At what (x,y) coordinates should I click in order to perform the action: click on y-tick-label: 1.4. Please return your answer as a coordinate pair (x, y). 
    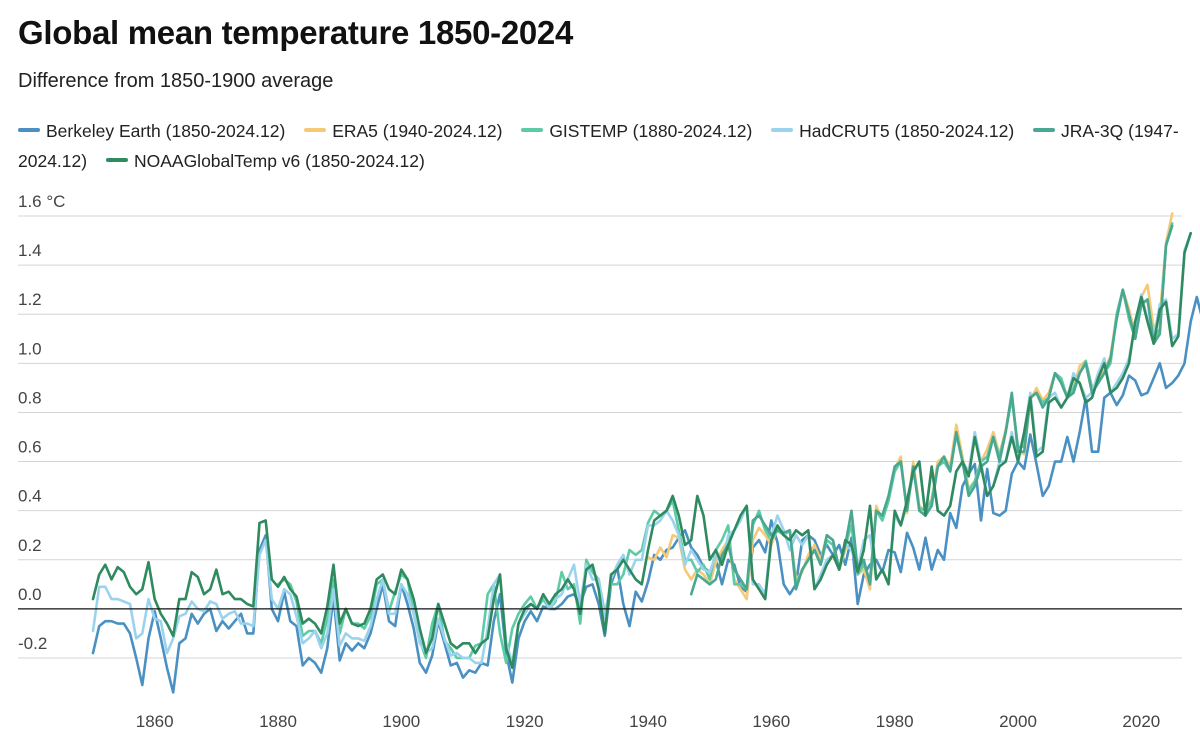
    Looking at the image, I should click on (30, 250).